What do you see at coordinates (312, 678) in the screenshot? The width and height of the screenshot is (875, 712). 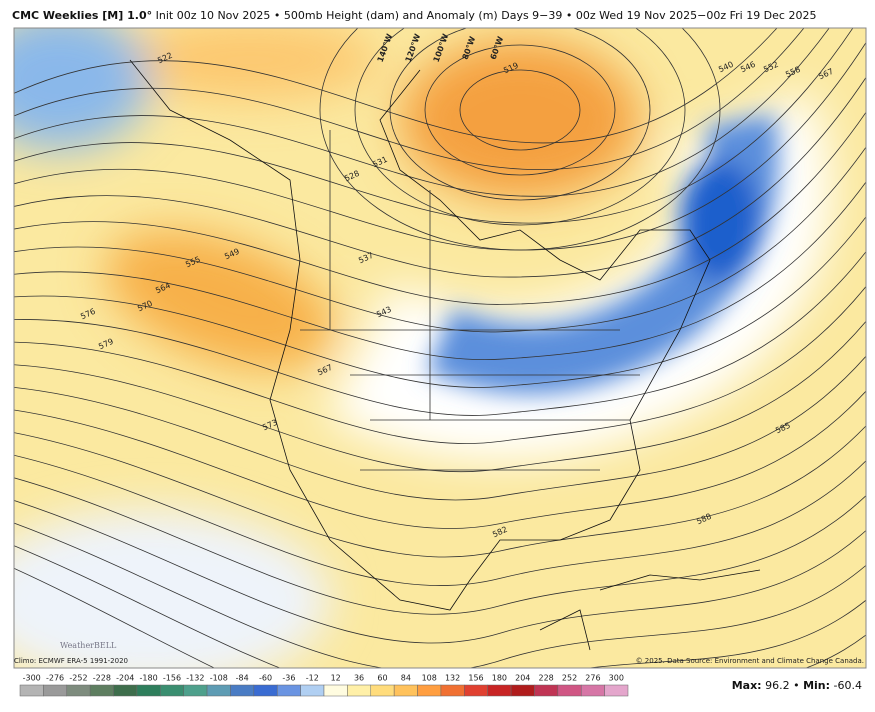 I see `colorbar-label: -12` at bounding box center [312, 678].